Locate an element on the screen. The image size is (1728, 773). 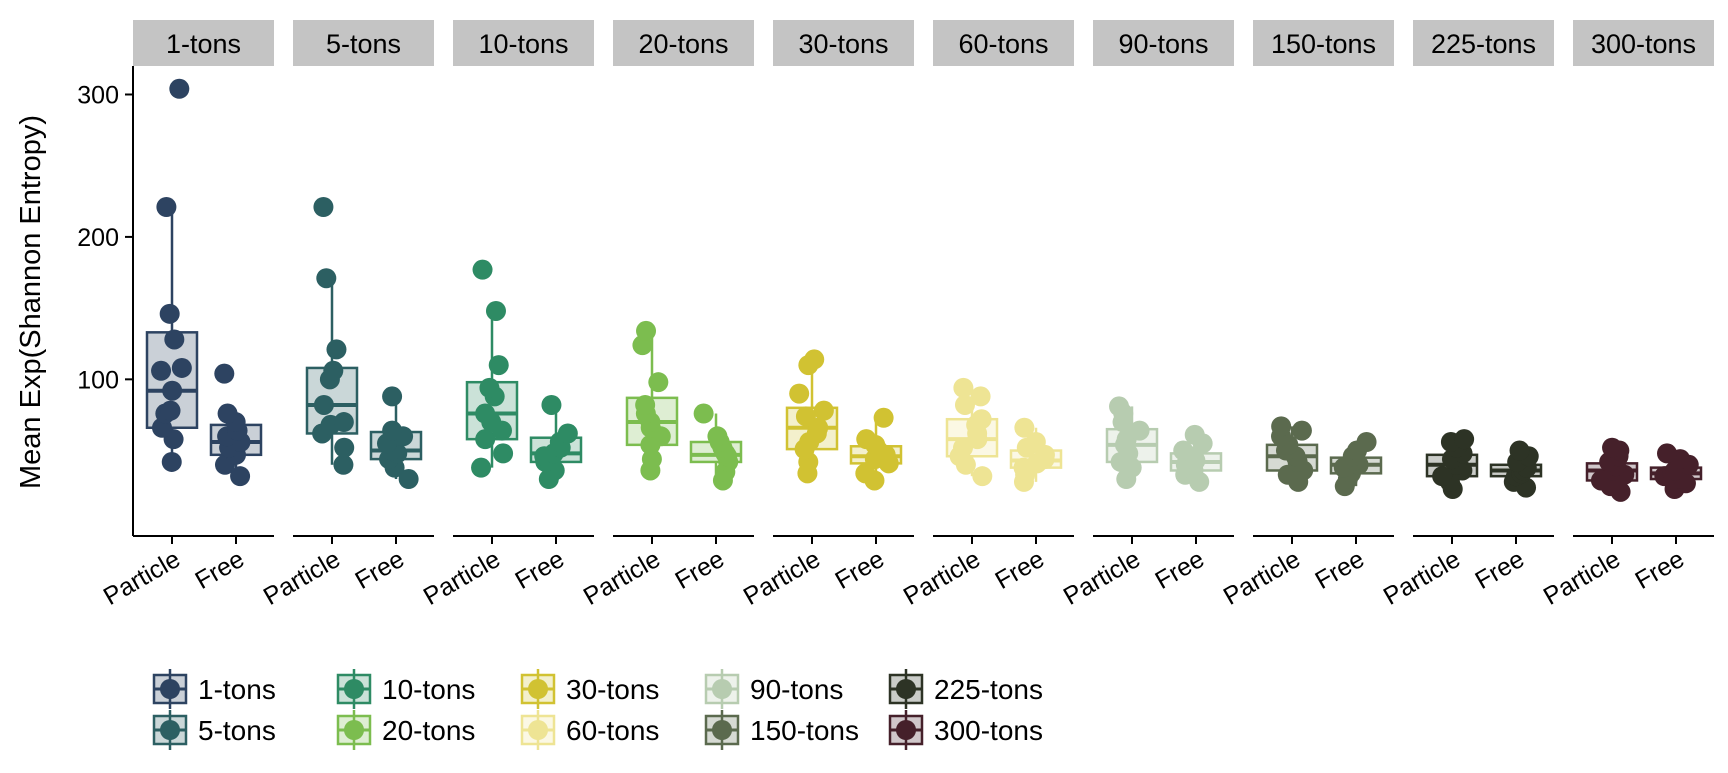
legend-item: 30-tons is located at coordinates (589, 689).